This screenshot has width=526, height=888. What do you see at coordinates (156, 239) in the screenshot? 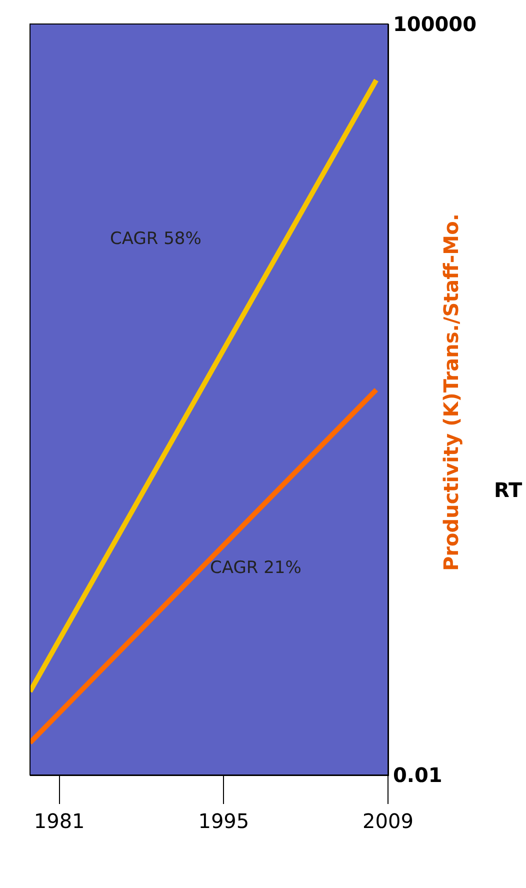
I see `annotation: CAGR 58%` at bounding box center [156, 239].